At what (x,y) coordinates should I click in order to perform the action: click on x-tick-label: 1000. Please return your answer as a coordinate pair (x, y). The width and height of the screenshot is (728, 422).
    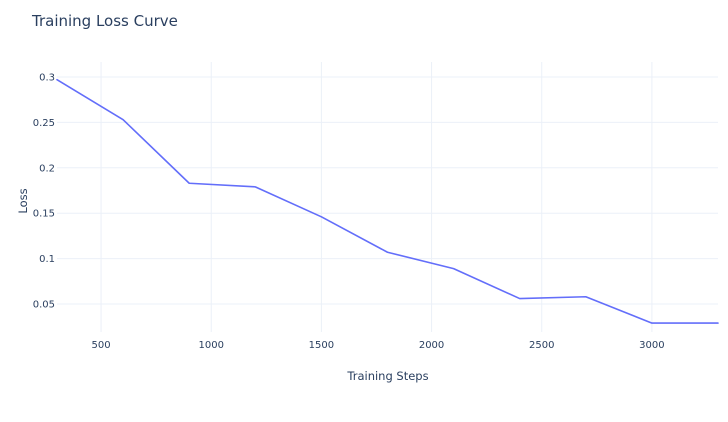
    Looking at the image, I should click on (211, 345).